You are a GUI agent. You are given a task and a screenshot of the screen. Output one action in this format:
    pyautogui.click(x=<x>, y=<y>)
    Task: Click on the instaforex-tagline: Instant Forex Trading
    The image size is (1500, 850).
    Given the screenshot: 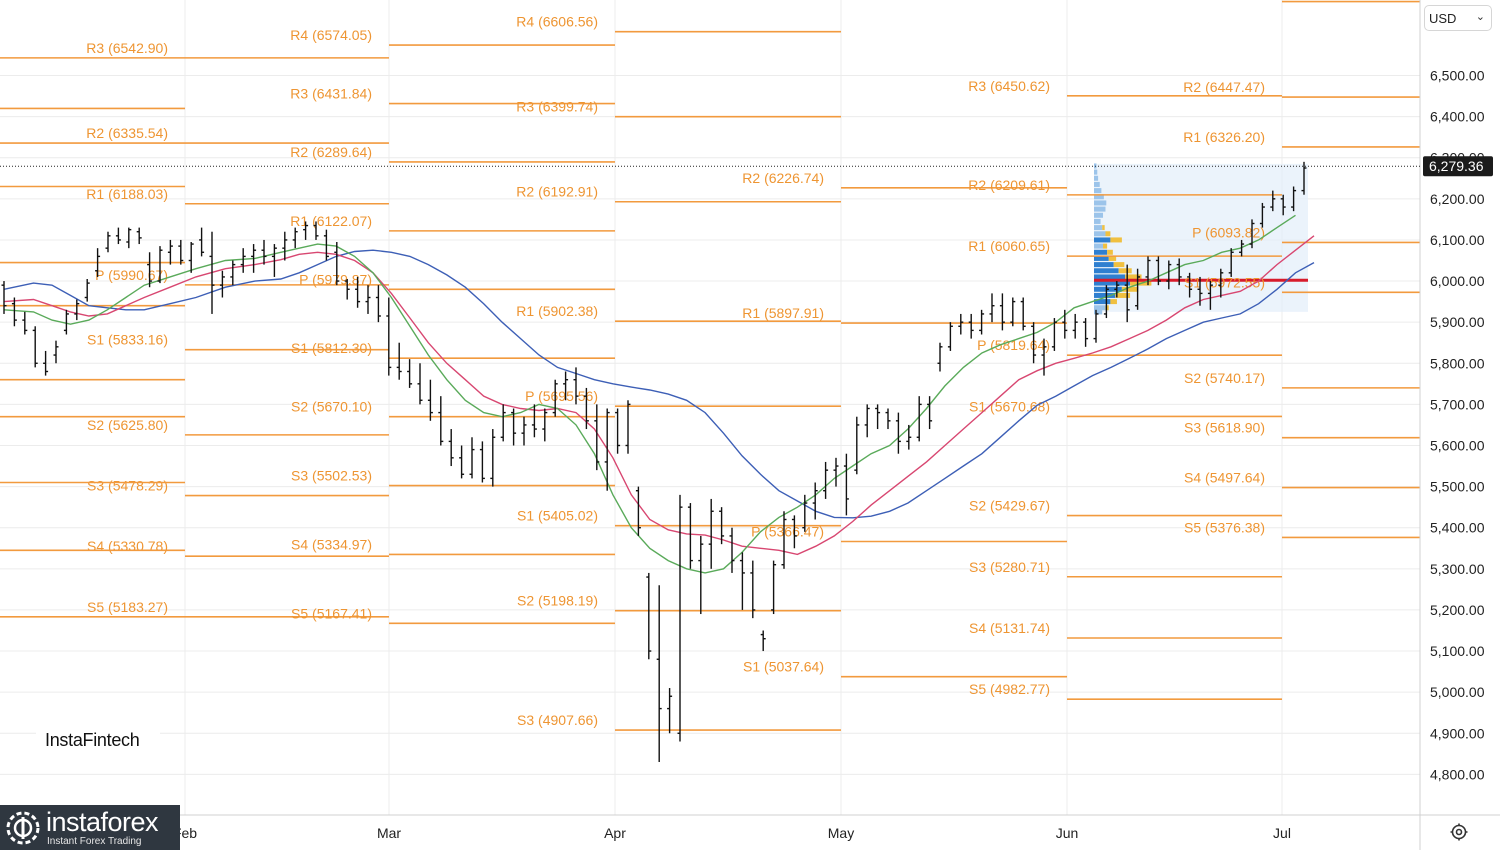 What is the action you would take?
    pyautogui.click(x=94, y=841)
    